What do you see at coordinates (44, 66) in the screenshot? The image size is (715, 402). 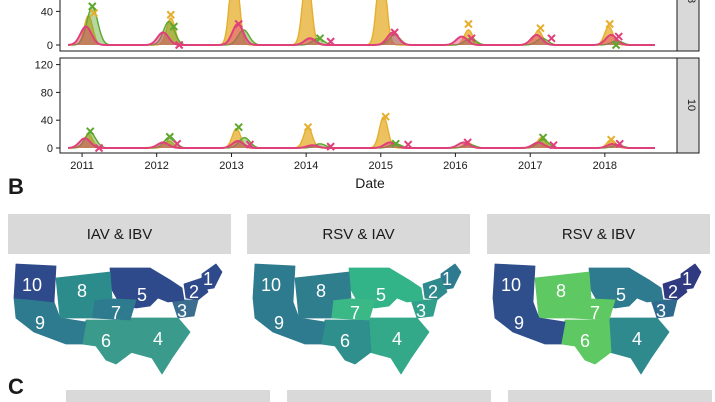 I see `y-tick-label: 120` at bounding box center [44, 66].